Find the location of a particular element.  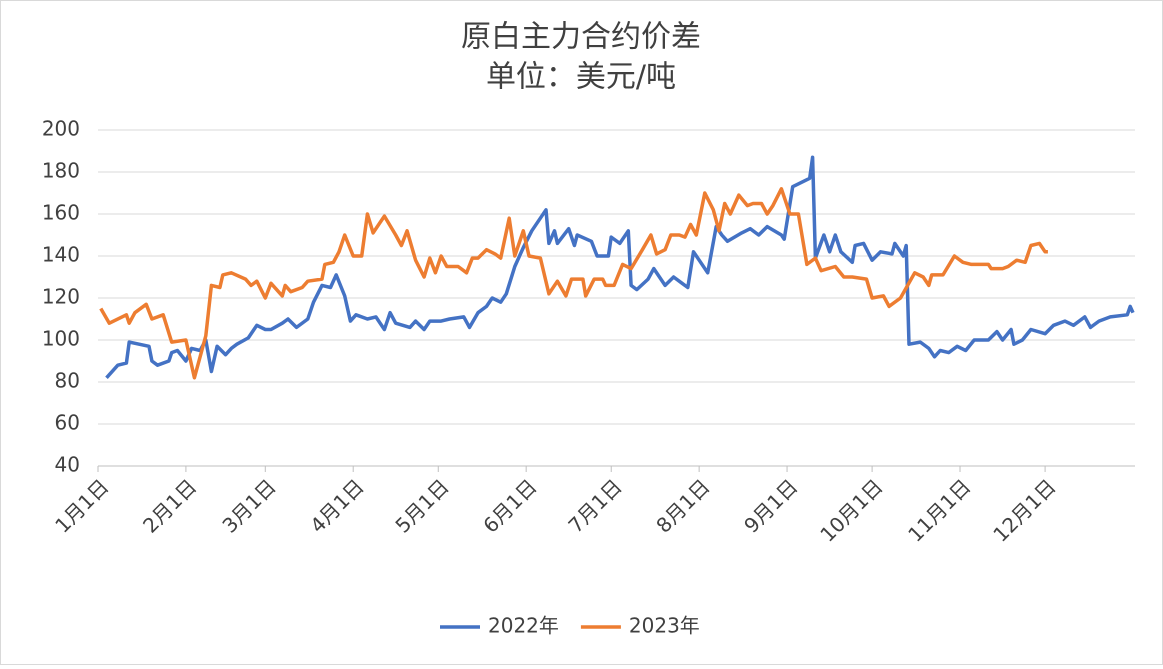

y-tick-label: 140 is located at coordinates (61, 255).